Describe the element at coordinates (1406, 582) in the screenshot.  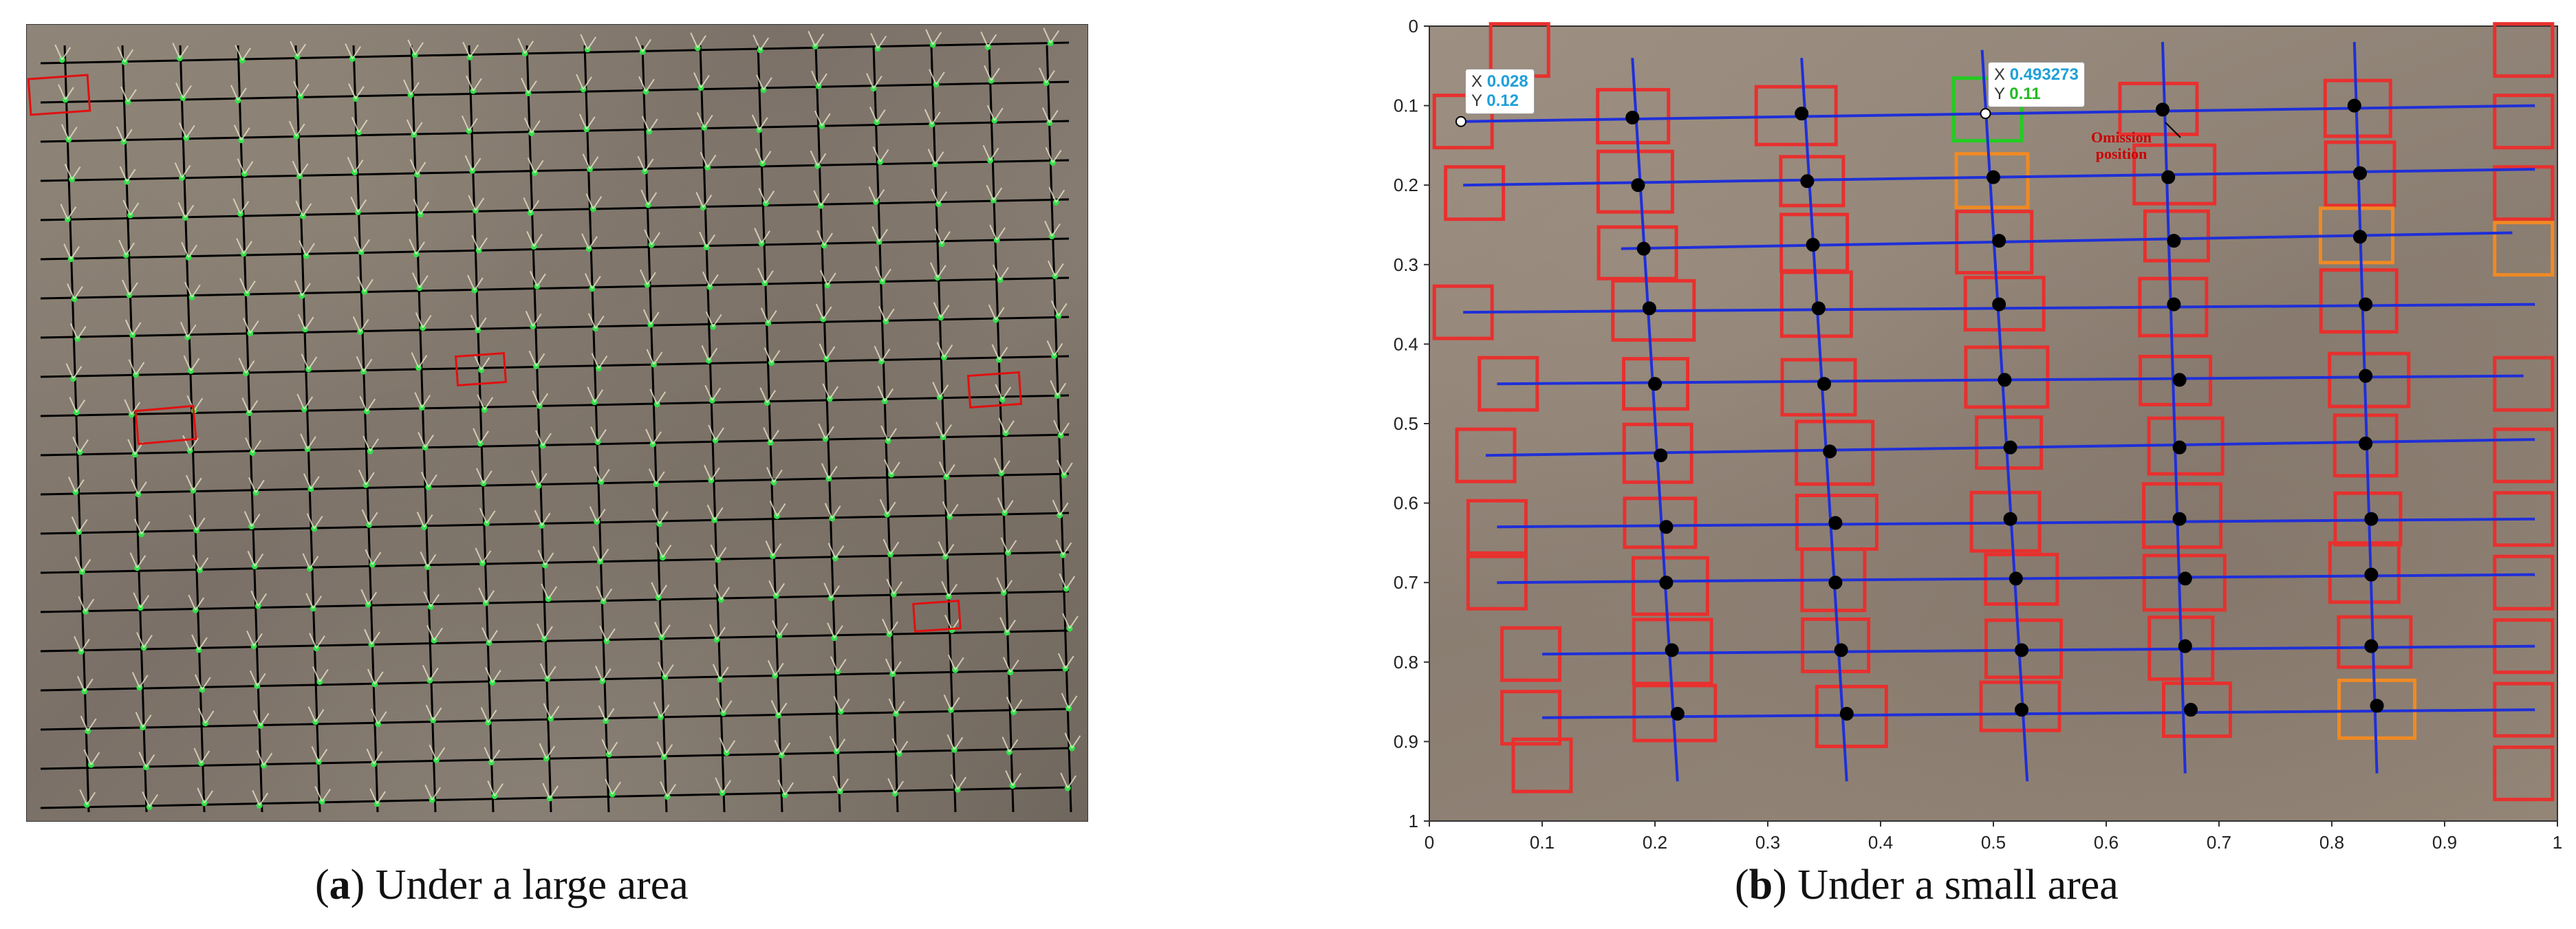
I see `y-tick-label: 0.7` at that location.